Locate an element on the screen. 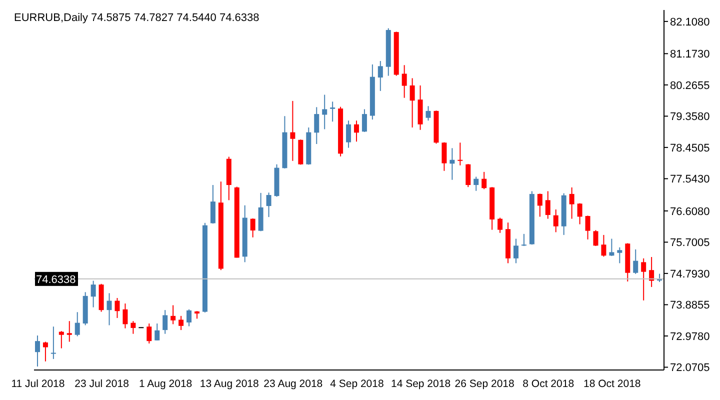 The height and width of the screenshot is (400, 720). y-tick-label: 72.0705 is located at coordinates (690, 368).